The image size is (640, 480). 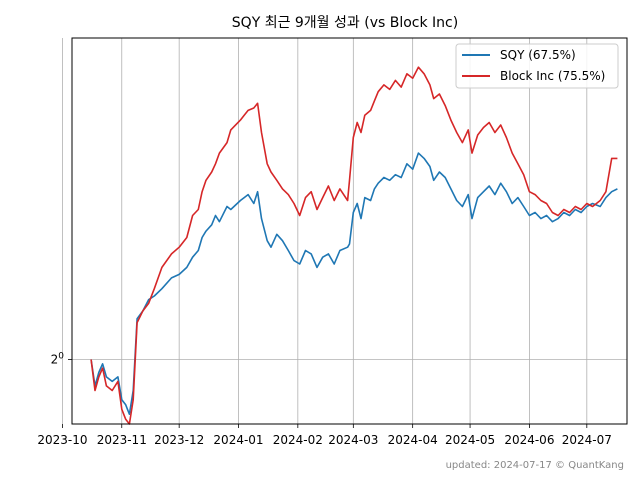 What do you see at coordinates (529, 440) in the screenshot?
I see `x-tick-label: 2024-06` at bounding box center [529, 440].